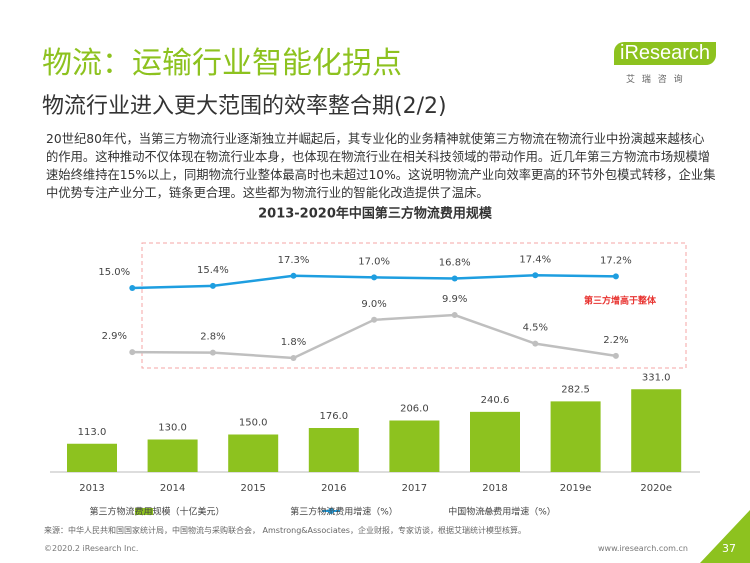 The height and width of the screenshot is (563, 750). What do you see at coordinates (172, 428) in the screenshot?
I see `bar-label: 130.0` at bounding box center [172, 428].